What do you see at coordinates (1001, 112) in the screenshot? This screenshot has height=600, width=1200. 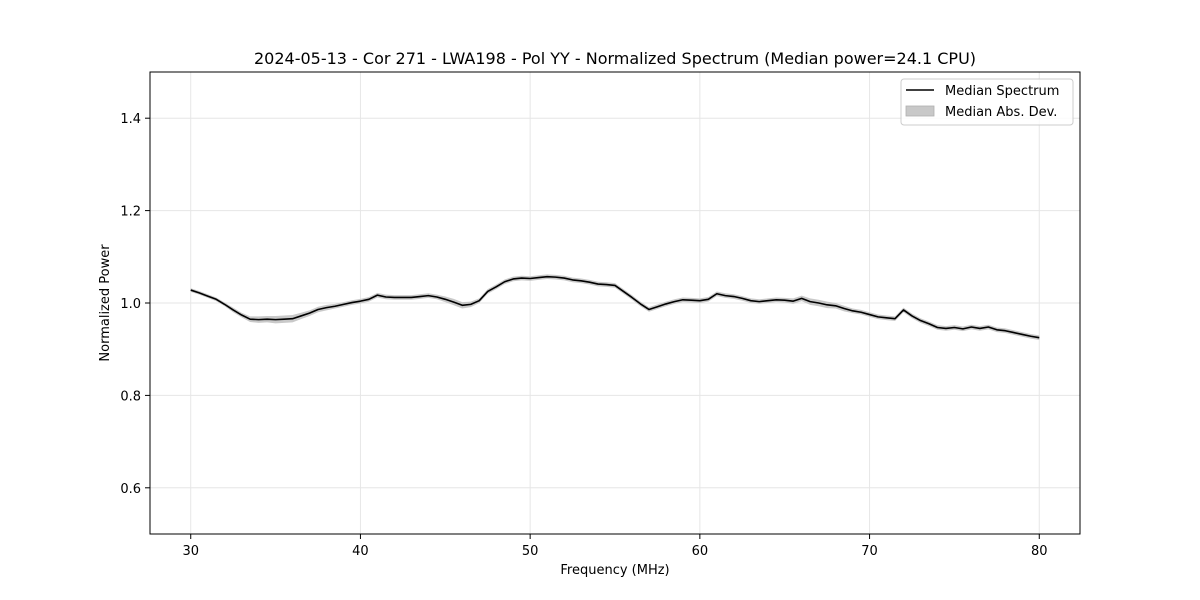 I see `legend-mad-label: Median Abs. Dev.` at bounding box center [1001, 112].